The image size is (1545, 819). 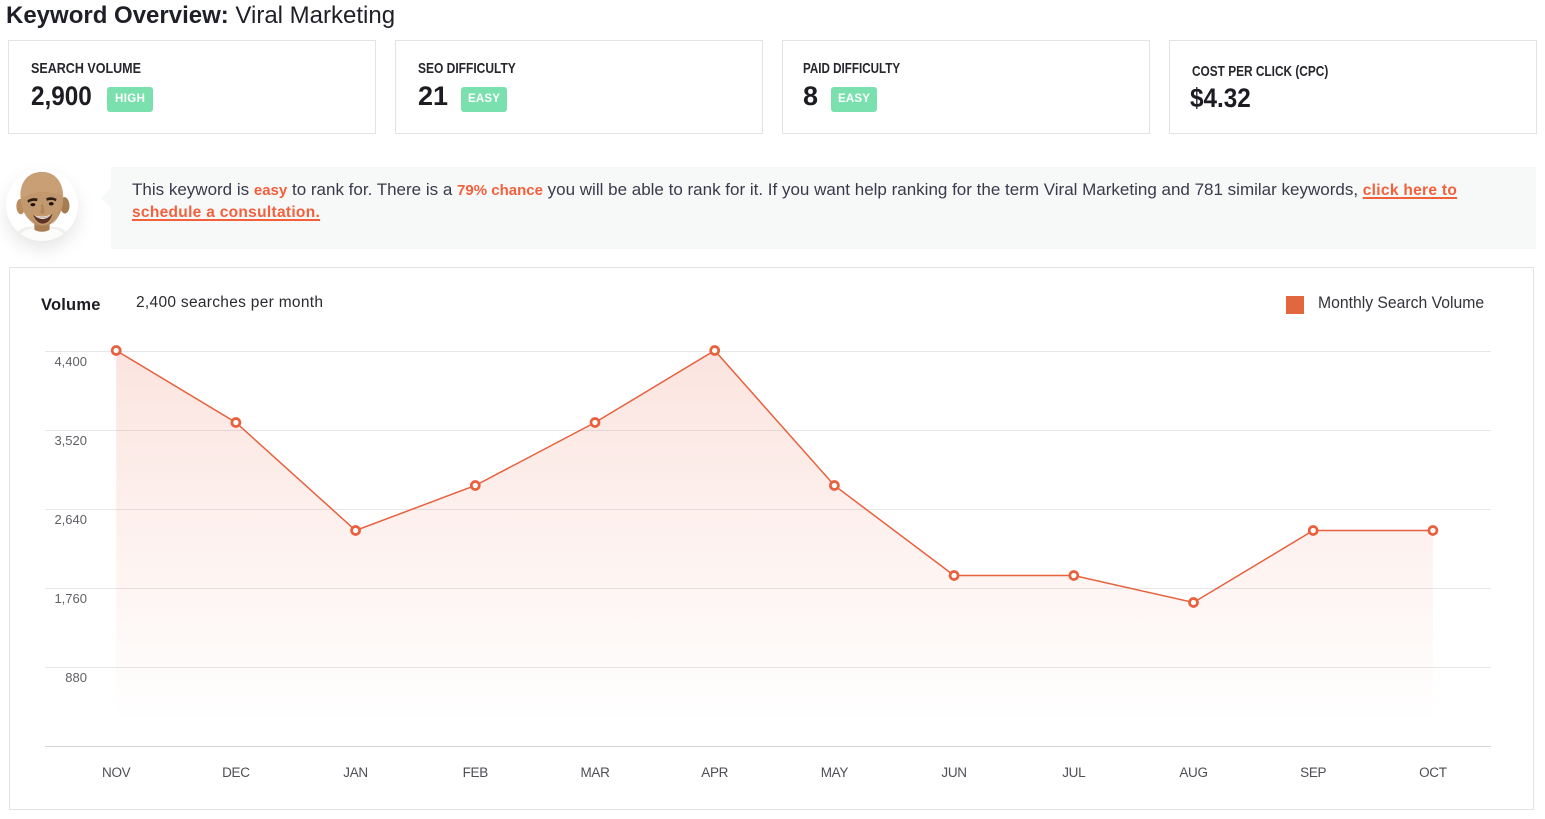 I want to click on svg-text: 3,520, so click(x=70, y=440).